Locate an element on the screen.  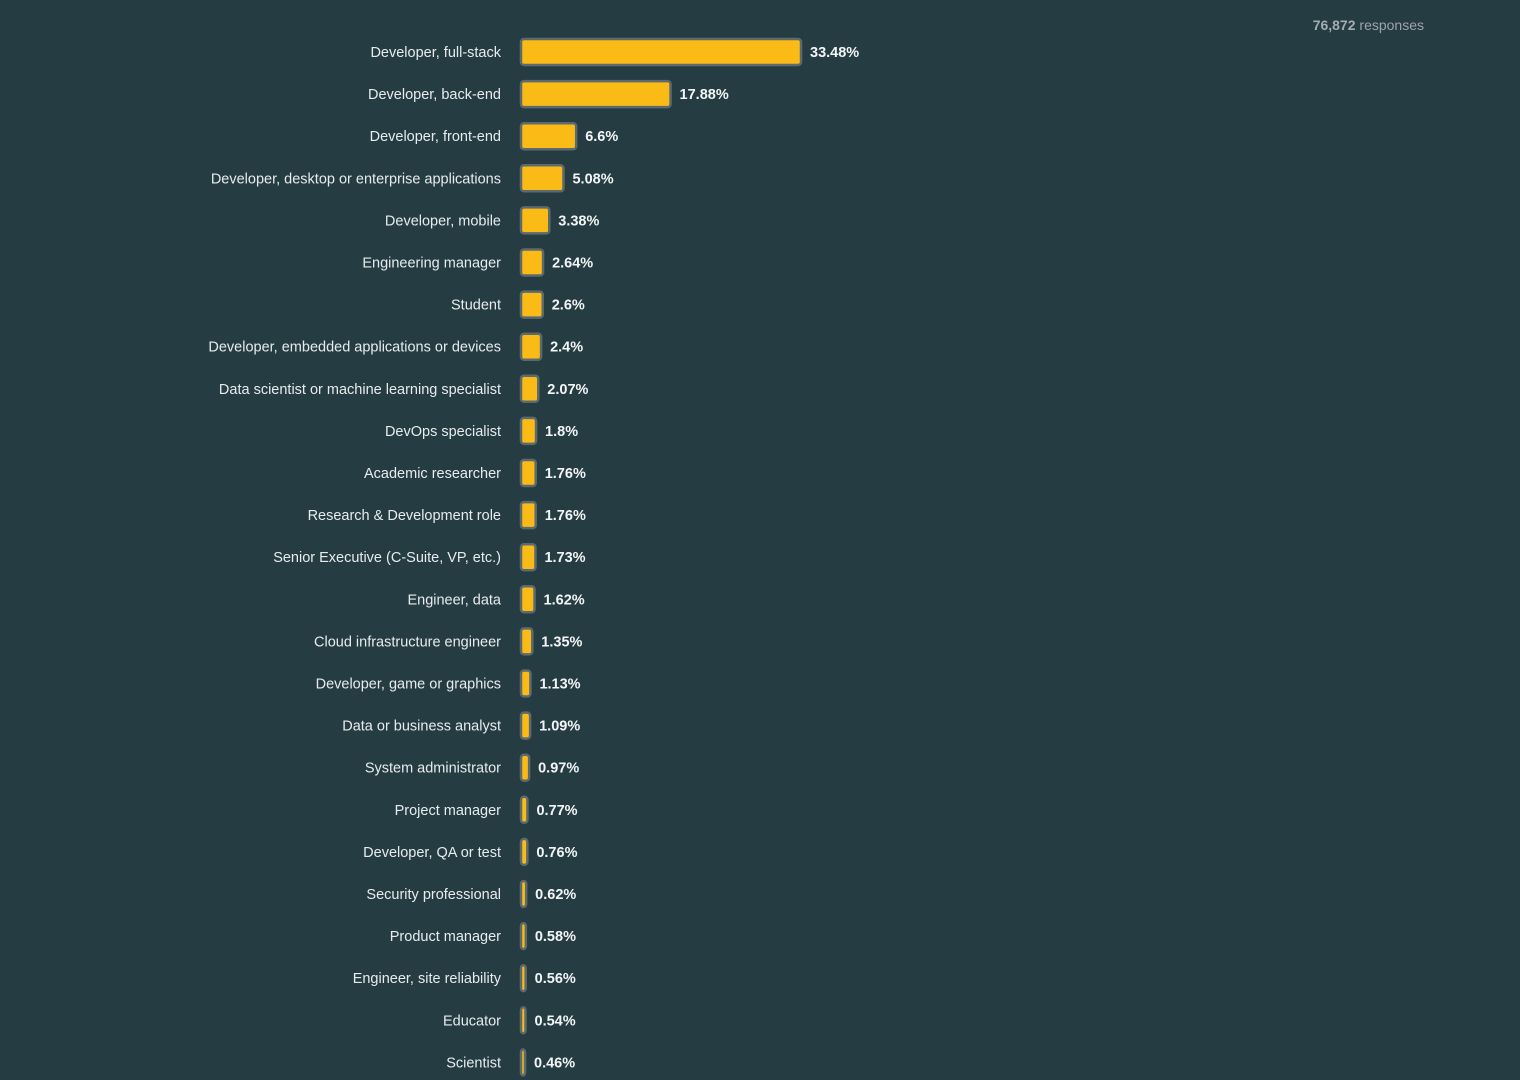
category-label: Engineer, data is located at coordinates (454, 600).